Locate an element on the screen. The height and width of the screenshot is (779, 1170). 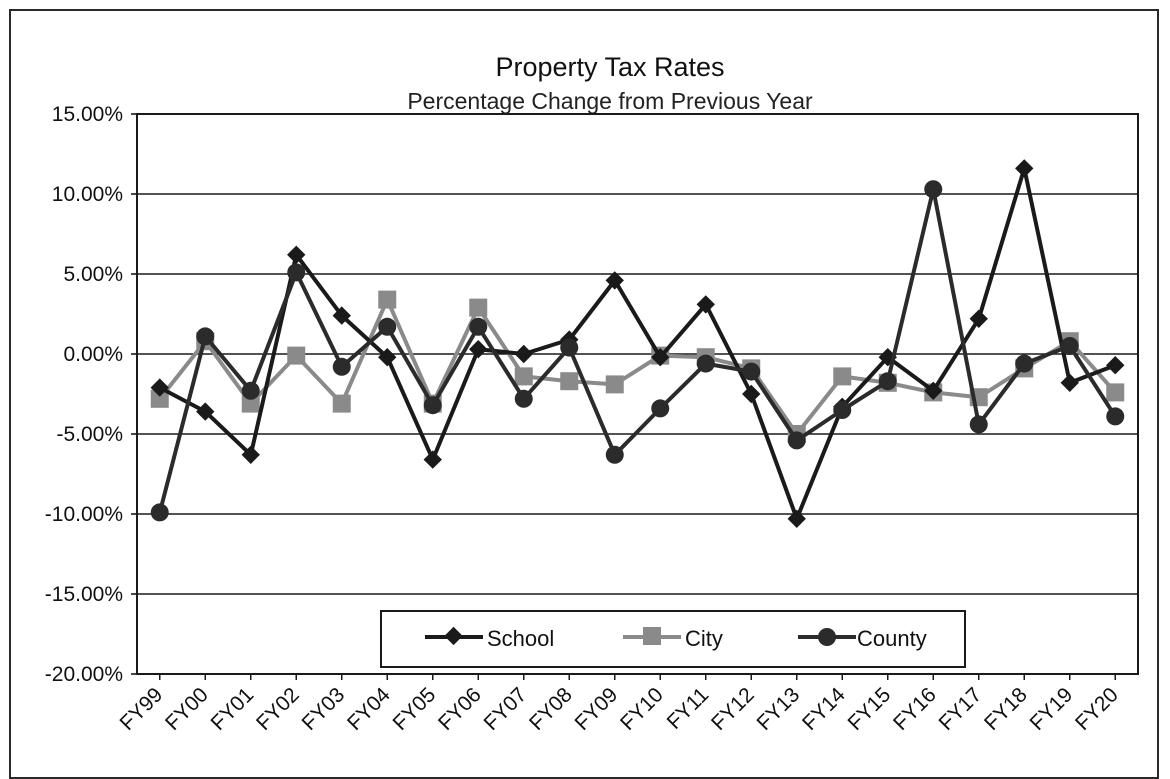
y-tick-label: -15.00% is located at coordinates (84, 594).